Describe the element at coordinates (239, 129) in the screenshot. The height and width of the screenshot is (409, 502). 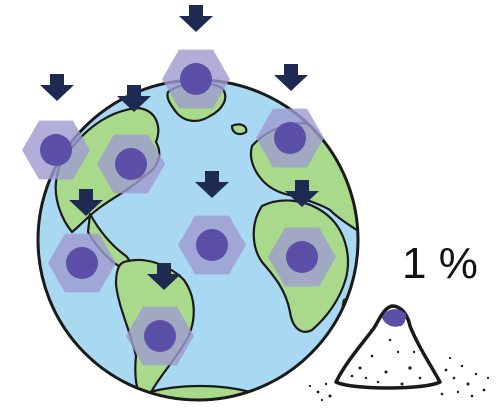
I see `iceland-landmass` at that location.